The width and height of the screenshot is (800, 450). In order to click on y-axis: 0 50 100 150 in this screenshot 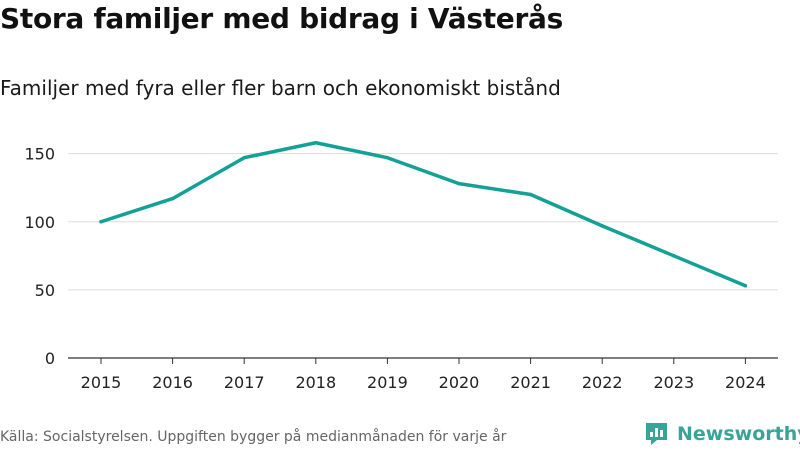, I will do `click(39, 256)`.